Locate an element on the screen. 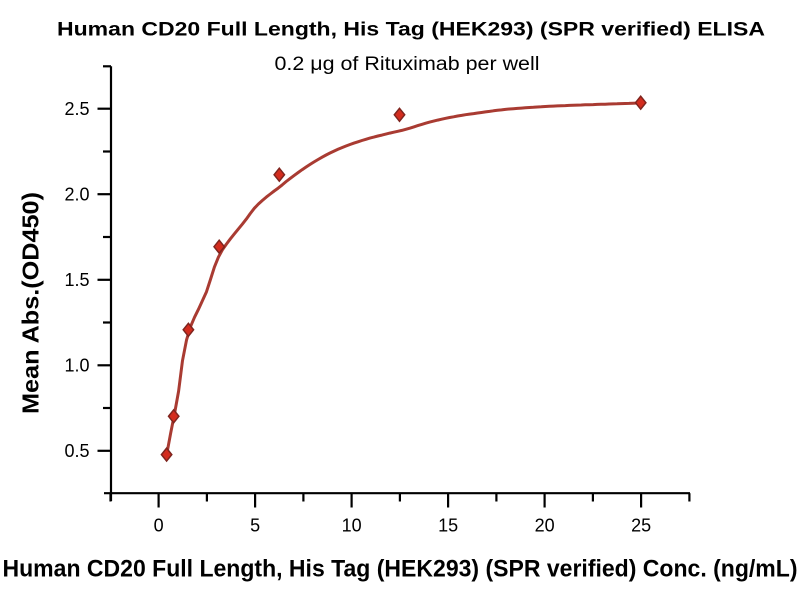  svg-text: 2.0 is located at coordinates (76, 195).